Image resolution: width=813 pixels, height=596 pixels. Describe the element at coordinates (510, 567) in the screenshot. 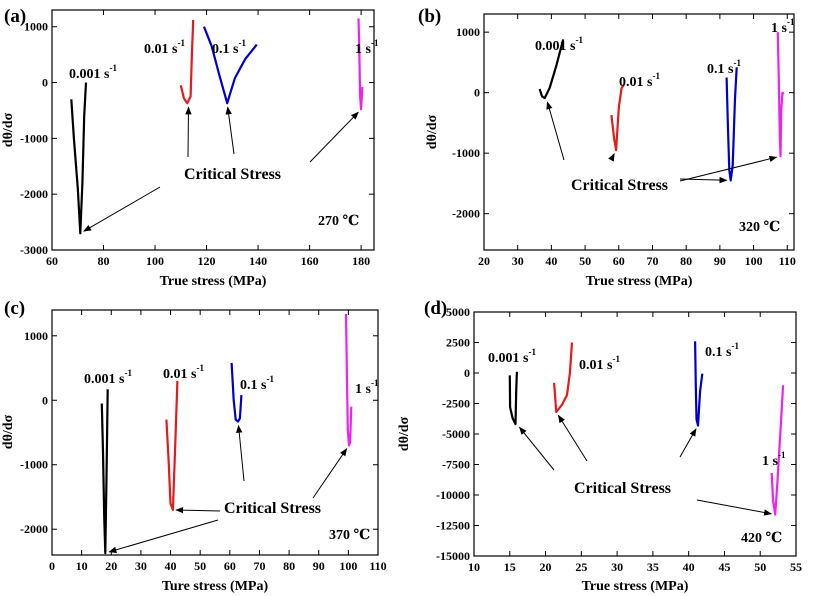

I see `x-tick-label: 15` at that location.